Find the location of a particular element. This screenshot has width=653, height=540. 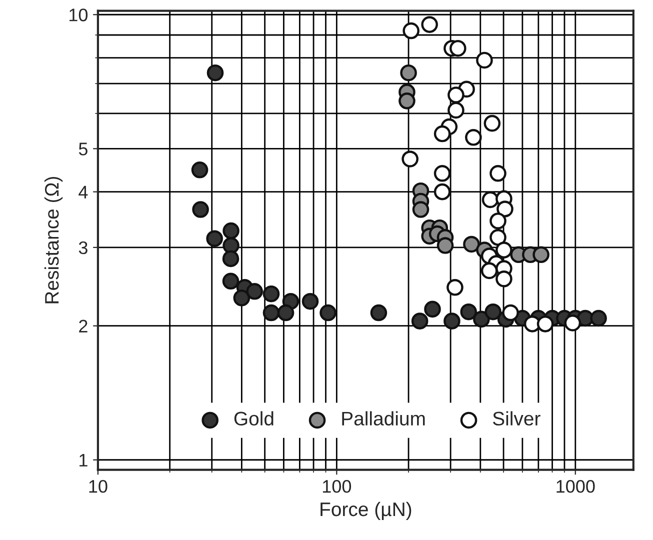

legend-label: Gold is located at coordinates (254, 418).